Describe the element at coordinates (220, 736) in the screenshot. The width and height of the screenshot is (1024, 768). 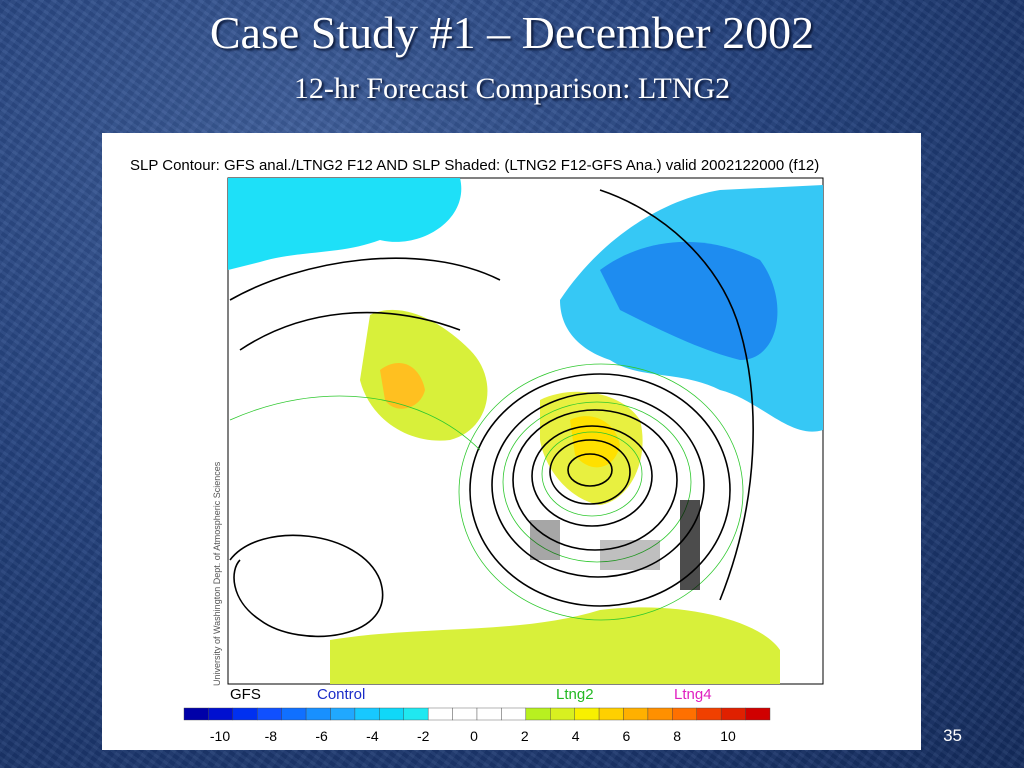
I see `colorbar-tick-label: -10` at that location.